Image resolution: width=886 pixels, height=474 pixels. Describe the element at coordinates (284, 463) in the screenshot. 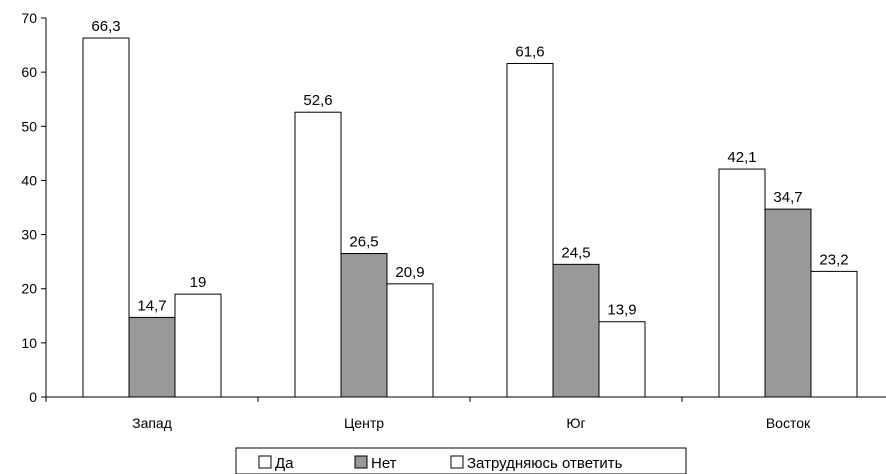

I see `legend-label: Да` at that location.